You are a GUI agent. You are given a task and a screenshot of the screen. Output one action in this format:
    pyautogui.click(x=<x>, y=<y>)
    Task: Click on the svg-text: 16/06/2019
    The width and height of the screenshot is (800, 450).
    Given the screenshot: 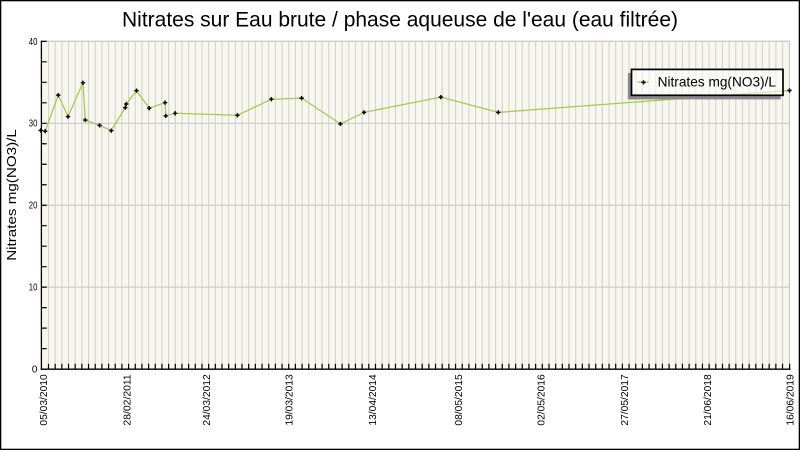 What is the action you would take?
    pyautogui.click(x=791, y=400)
    